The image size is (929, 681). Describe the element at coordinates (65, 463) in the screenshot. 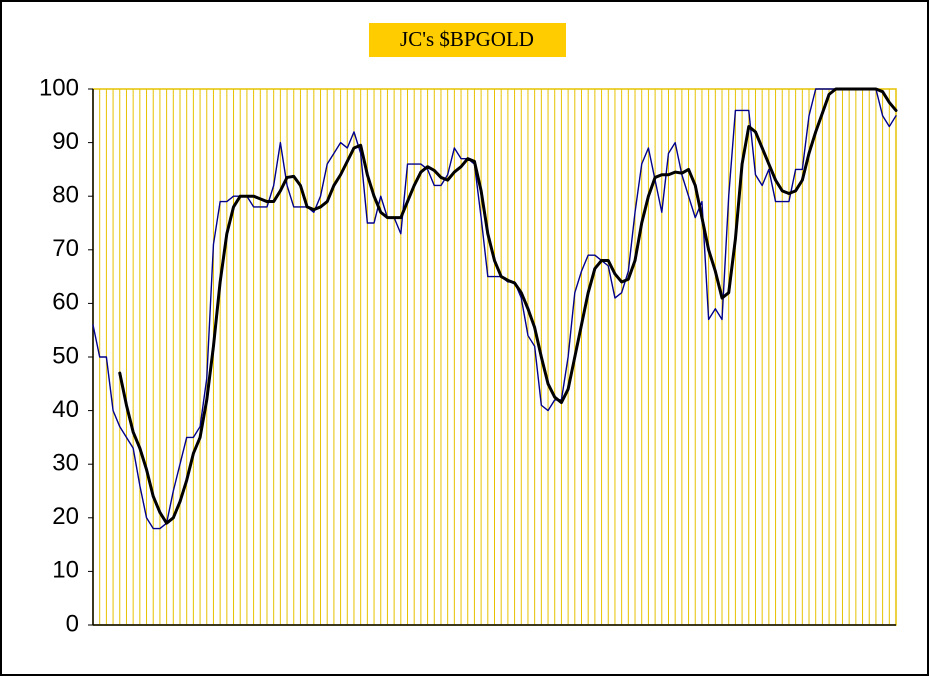

I see `y-tick-label: 30` at that location.